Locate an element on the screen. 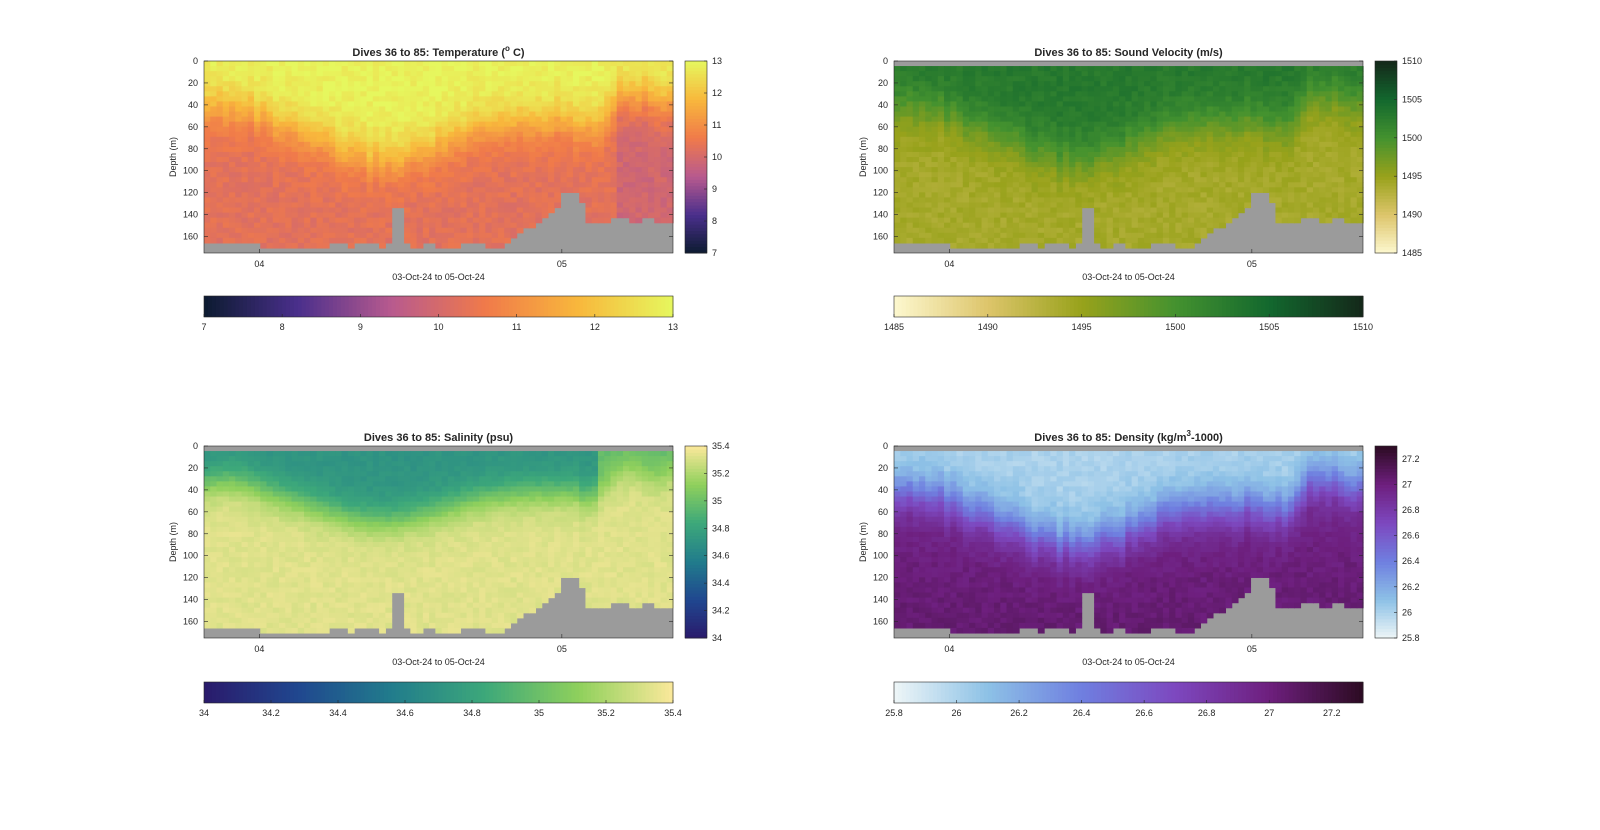 The height and width of the screenshot is (830, 1600). y-tick-label: 0 is located at coordinates (195, 61).